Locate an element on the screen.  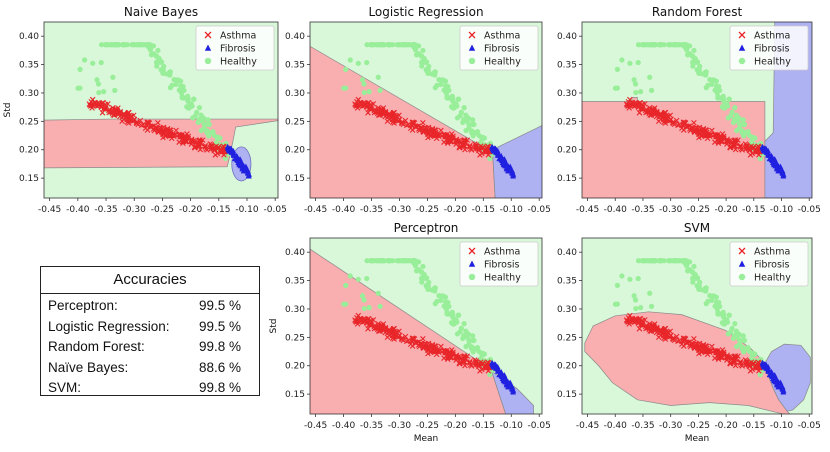
accuracy-value: 99.5 % is located at coordinates (220, 326).